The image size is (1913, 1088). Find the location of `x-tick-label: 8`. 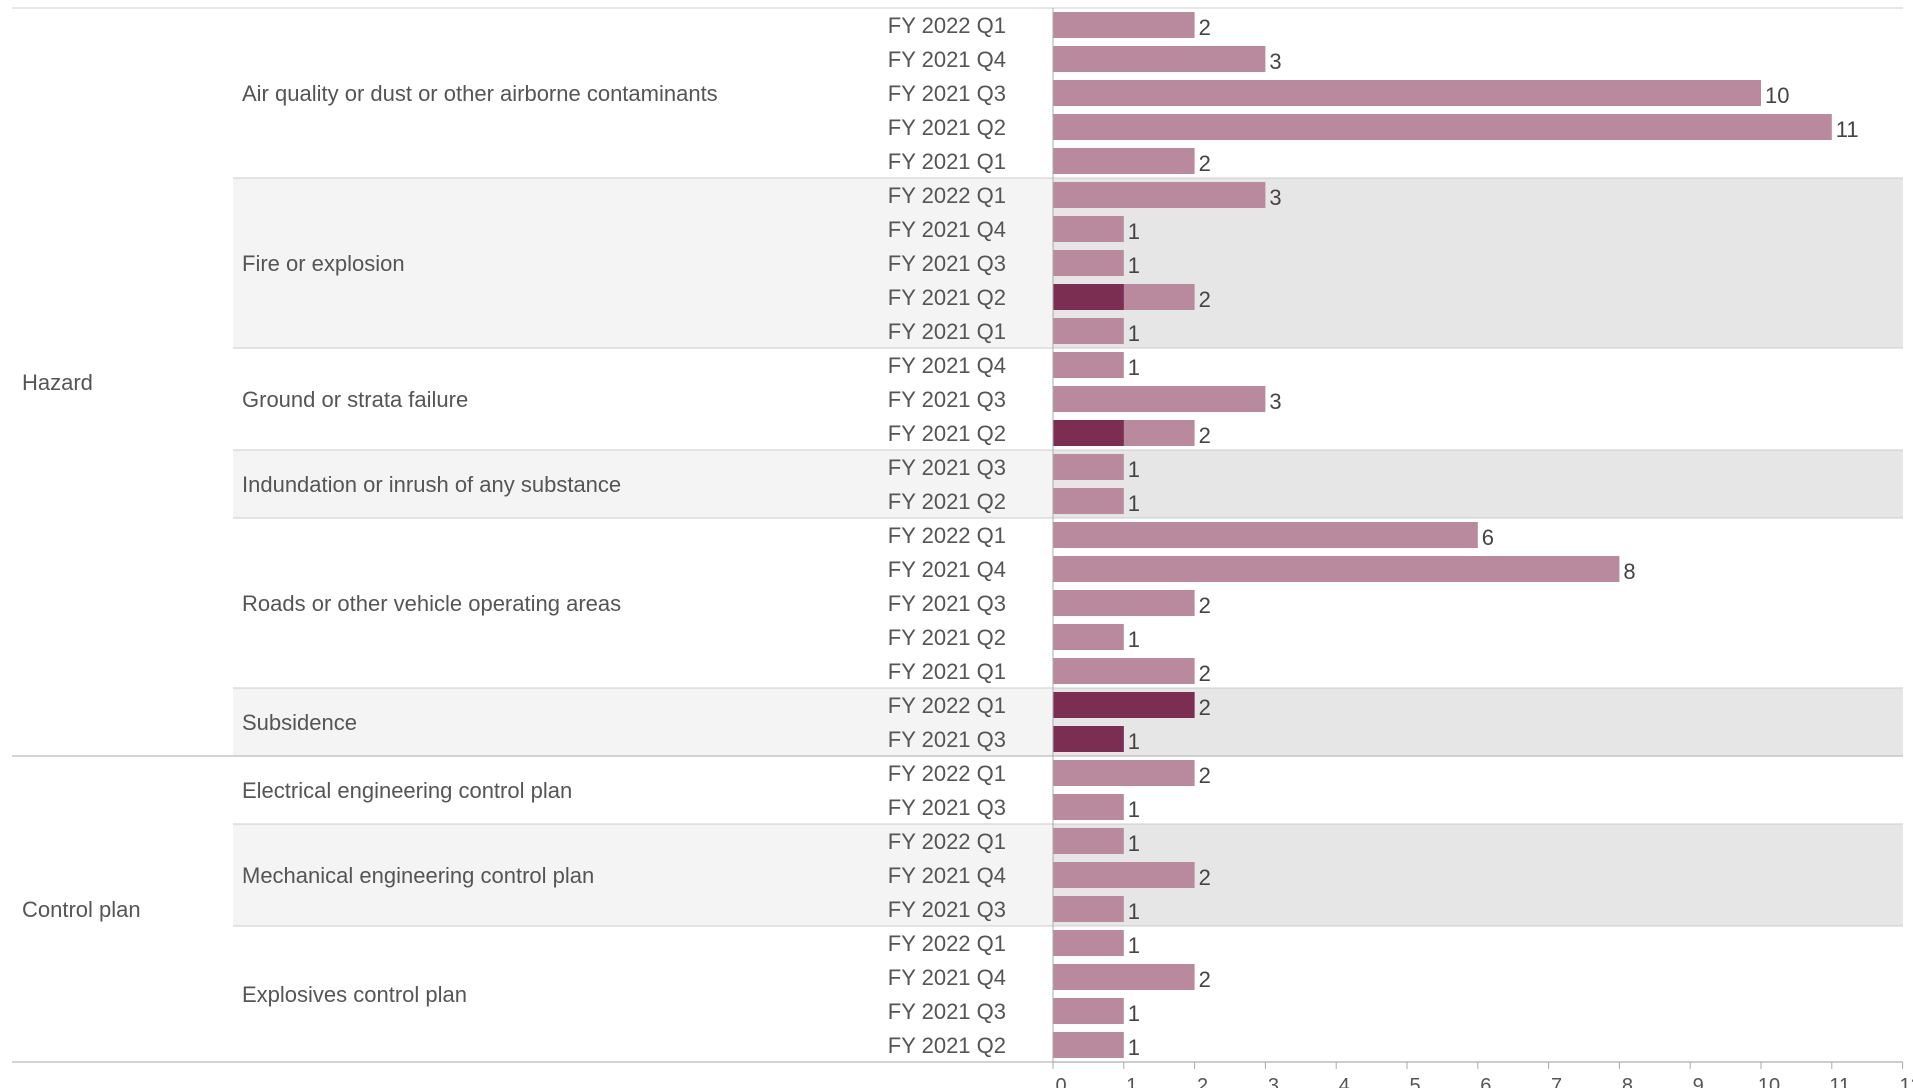

x-tick-label: 8 is located at coordinates (1627, 1081).